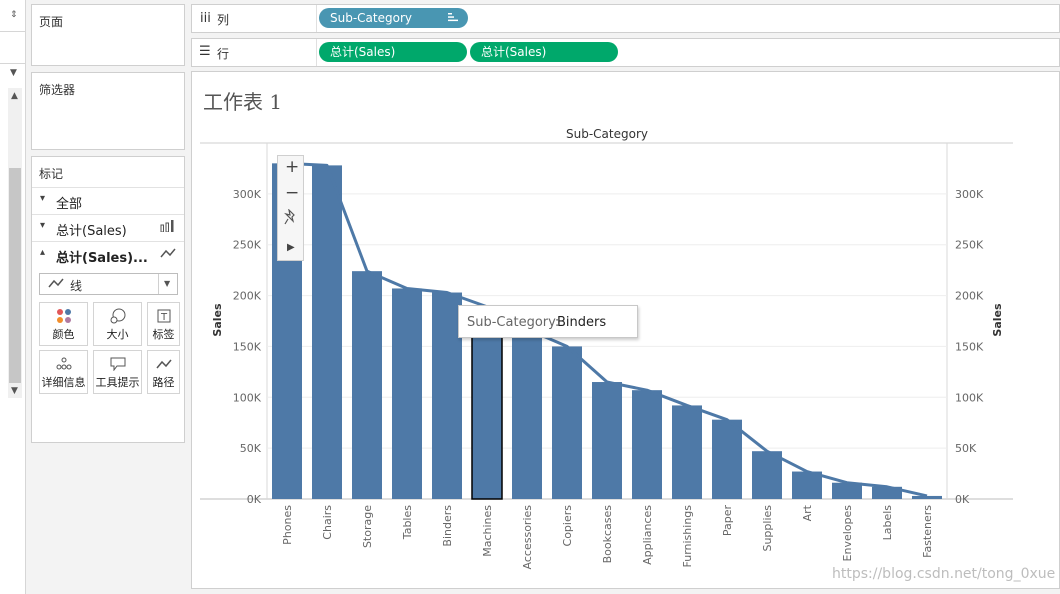 The height and width of the screenshot is (594, 1060). Describe the element at coordinates (969, 296) in the screenshot. I see `y-tick-label-right: 200K` at that location.